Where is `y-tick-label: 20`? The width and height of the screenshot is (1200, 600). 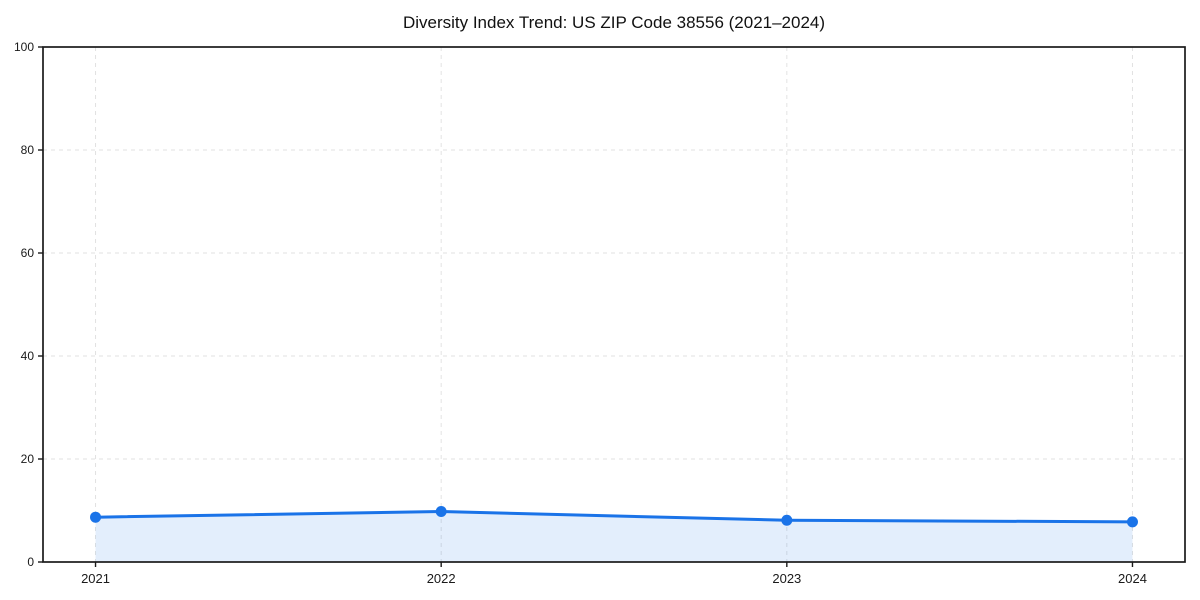 y-tick-label: 20 is located at coordinates (28, 459).